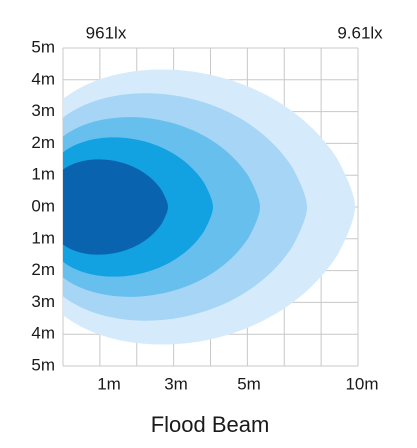 The width and height of the screenshot is (417, 448). Describe the element at coordinates (109, 383) in the screenshot. I see `x-label: 1m` at that location.